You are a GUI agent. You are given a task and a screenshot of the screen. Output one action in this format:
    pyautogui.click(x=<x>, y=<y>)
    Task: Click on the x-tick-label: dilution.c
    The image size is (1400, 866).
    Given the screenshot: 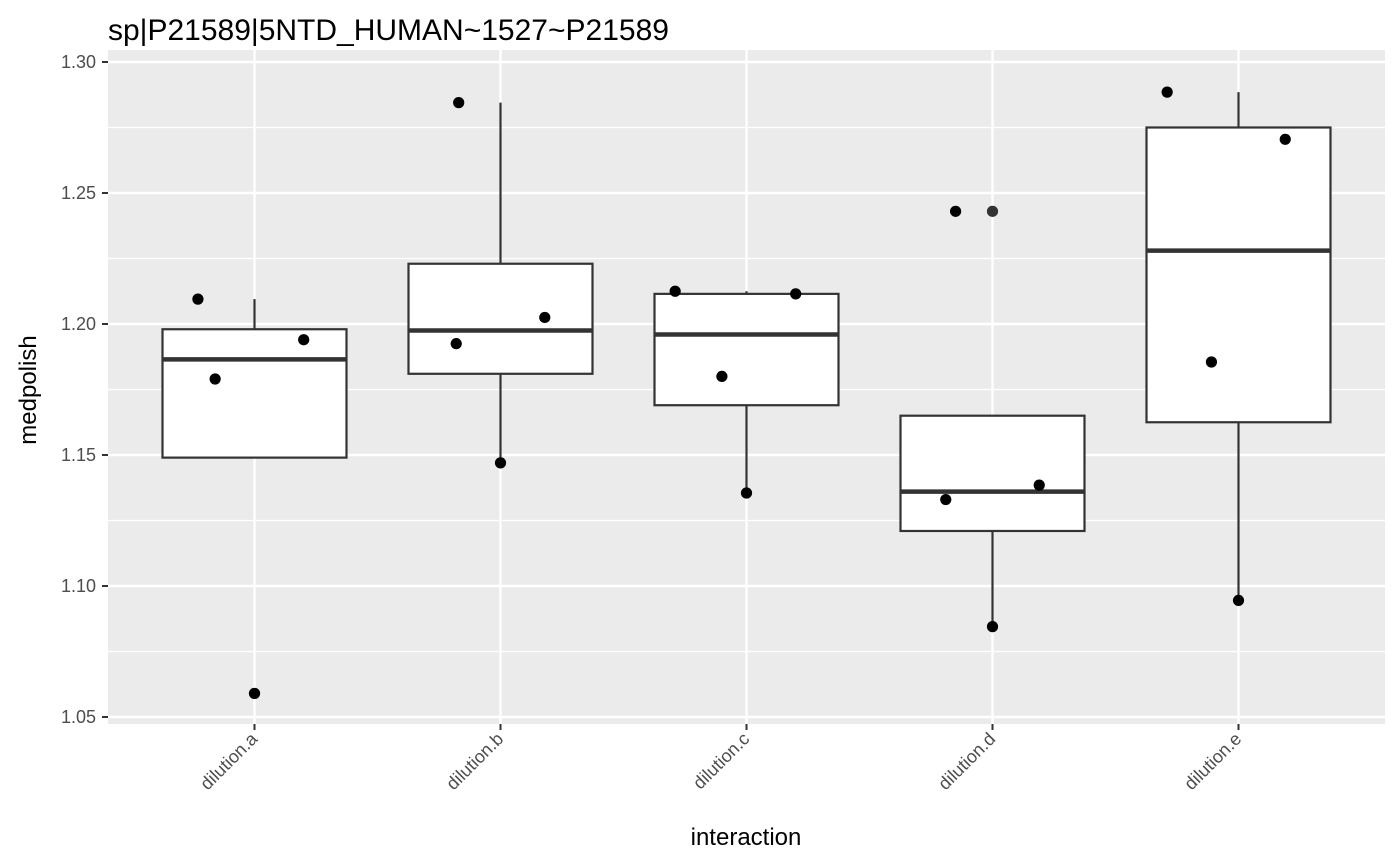 What is the action you would take?
    pyautogui.click(x=721, y=761)
    